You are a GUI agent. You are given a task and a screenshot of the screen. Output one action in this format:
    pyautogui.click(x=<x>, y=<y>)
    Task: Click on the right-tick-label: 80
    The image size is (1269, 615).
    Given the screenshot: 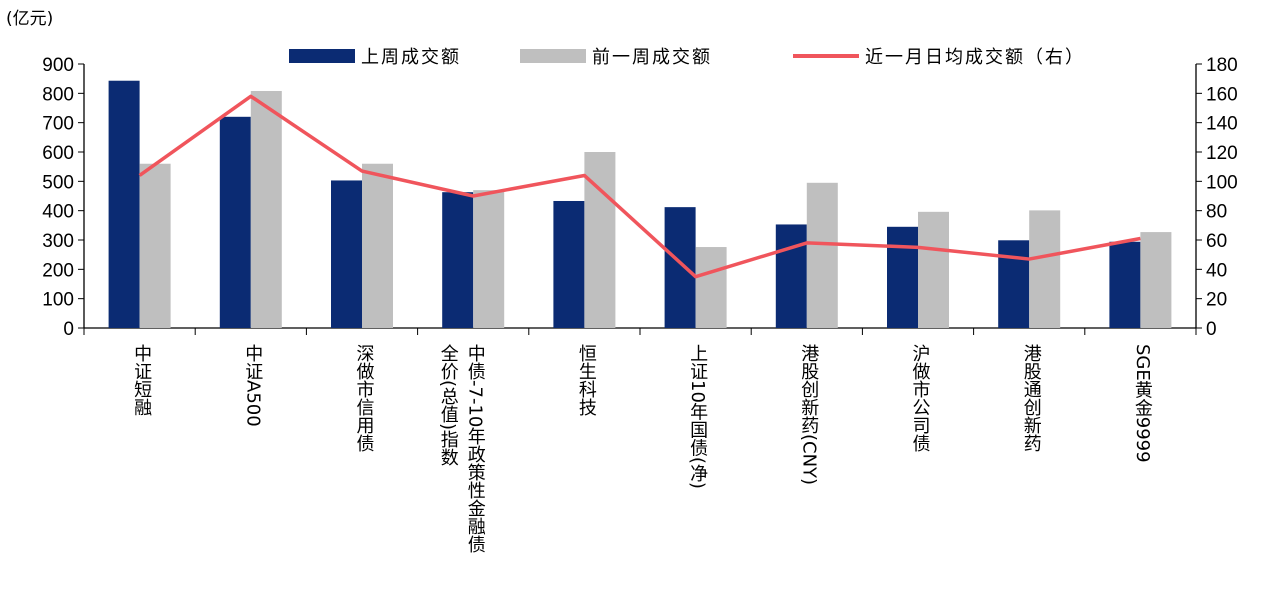 What is the action you would take?
    pyautogui.click(x=1216, y=212)
    